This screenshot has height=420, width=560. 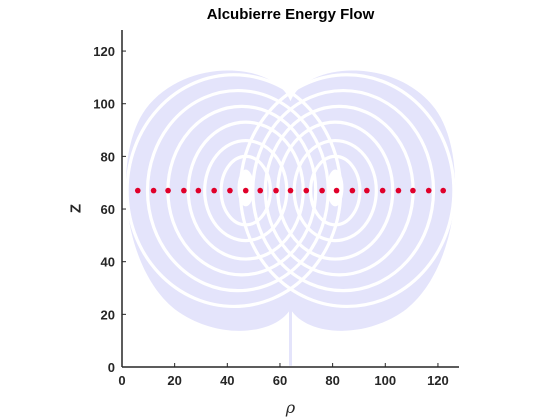 I want to click on chart-title: Alcubierre Energy Flow, so click(x=290, y=14).